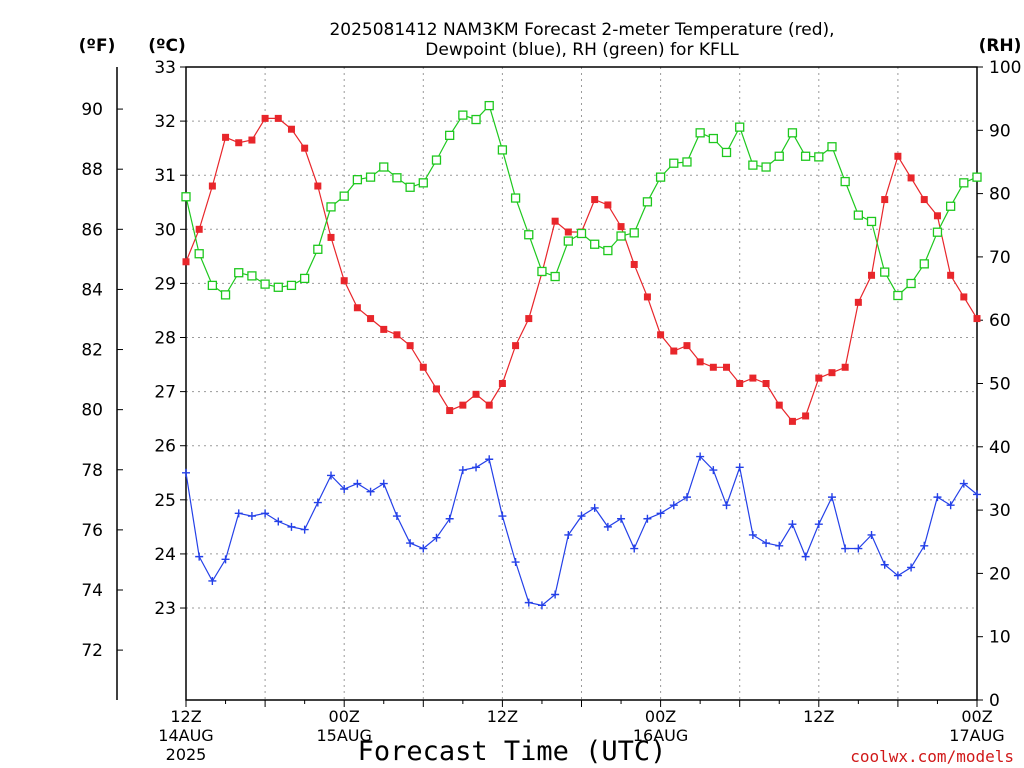 Image resolution: width=1024 pixels, height=768 pixels. I want to click on celsius-unit-label: (ºC), so click(167, 46).